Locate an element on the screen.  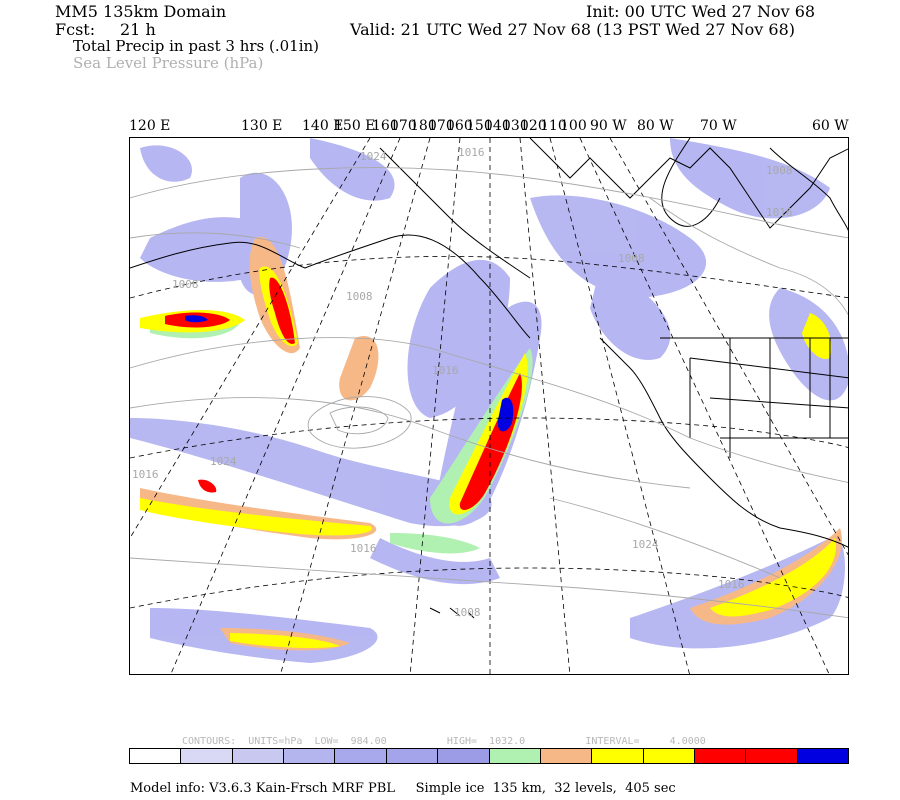
field-slp-label: Sea Level Pressure (hPa) is located at coordinates (168, 63).